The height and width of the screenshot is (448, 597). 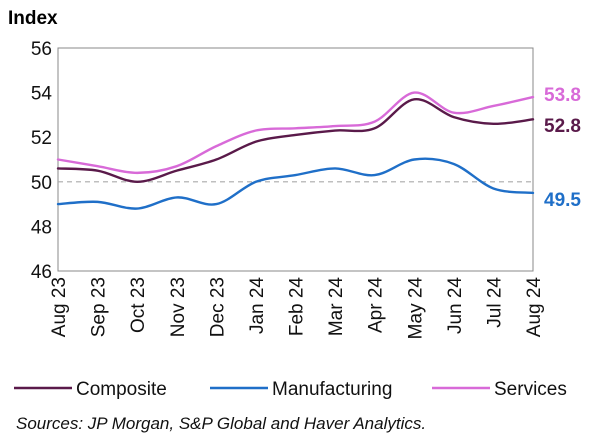 What do you see at coordinates (59, 307) in the screenshot?
I see `x-tick-label: Aug 23` at bounding box center [59, 307].